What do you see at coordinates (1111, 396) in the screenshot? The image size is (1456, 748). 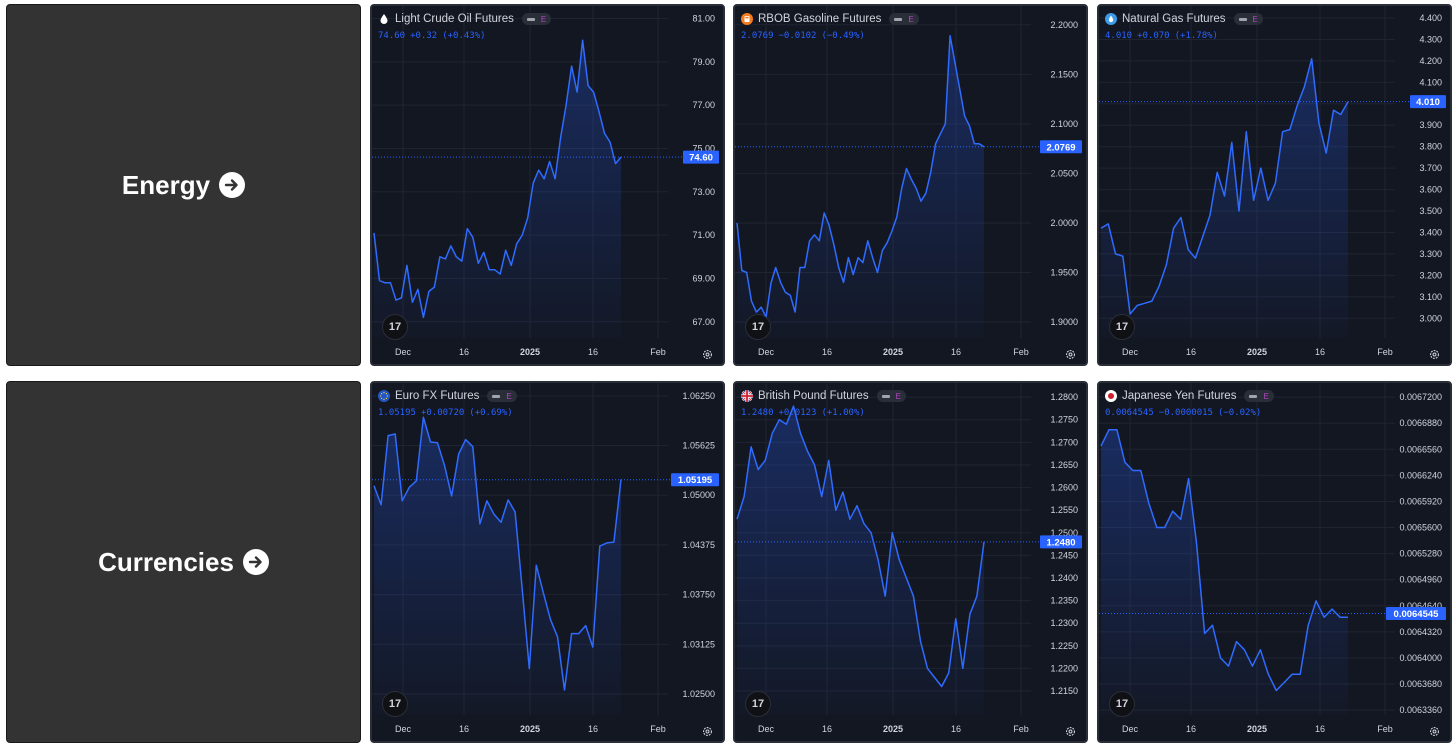 I see `japan-flag-icon` at bounding box center [1111, 396].